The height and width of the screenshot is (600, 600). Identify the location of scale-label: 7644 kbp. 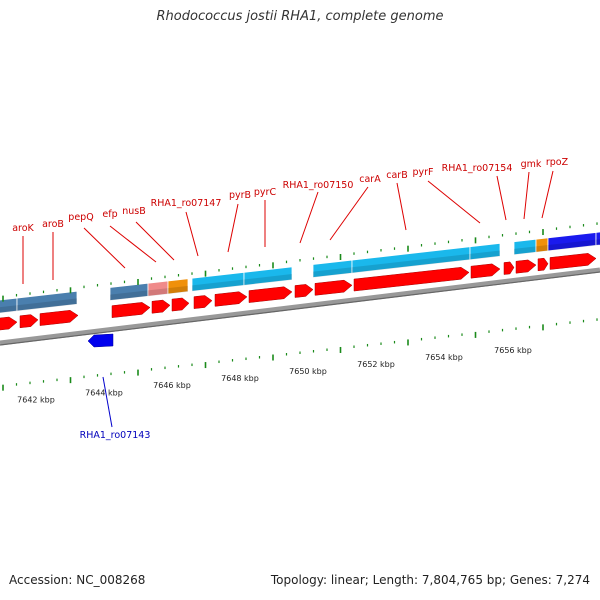
(104, 392).